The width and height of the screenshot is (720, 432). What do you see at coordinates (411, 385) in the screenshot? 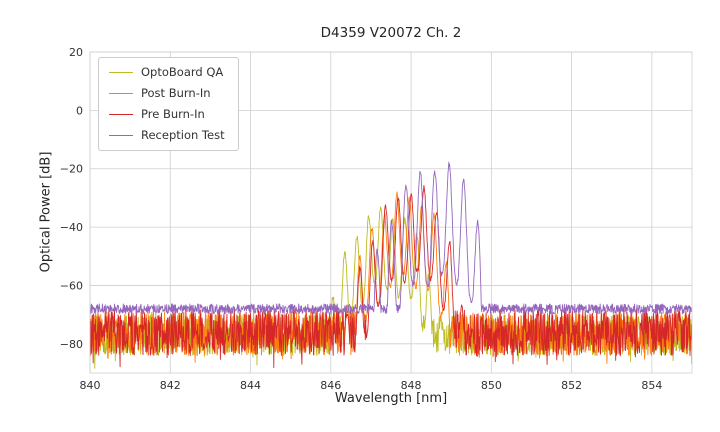
I see `x-tick-label: 848` at bounding box center [411, 385].